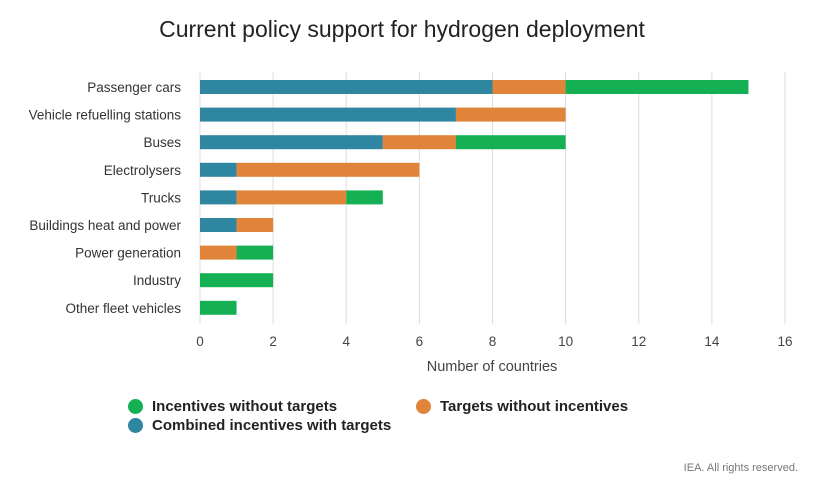 The height and width of the screenshot is (490, 840). I want to click on x-tick-label: 2, so click(273, 341).